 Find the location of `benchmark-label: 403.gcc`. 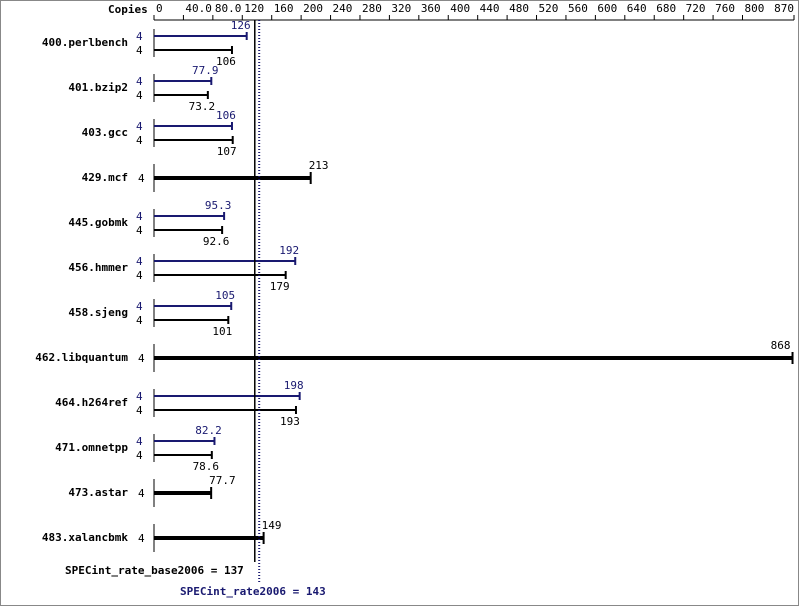

benchmark-label: 403.gcc is located at coordinates (105, 132).